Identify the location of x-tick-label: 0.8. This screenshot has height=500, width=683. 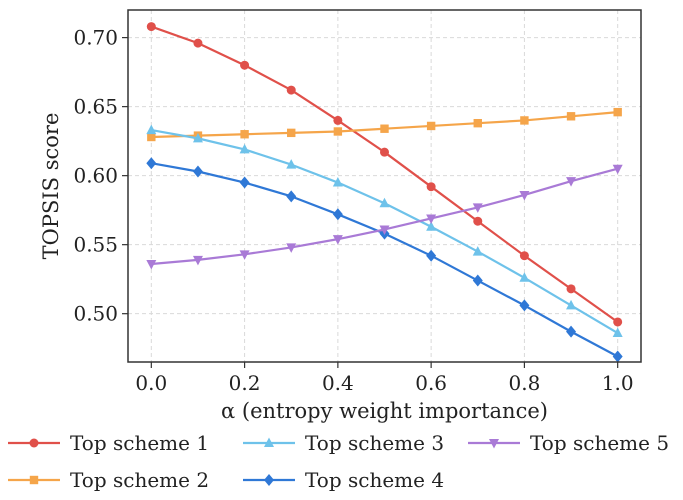
(525, 383).